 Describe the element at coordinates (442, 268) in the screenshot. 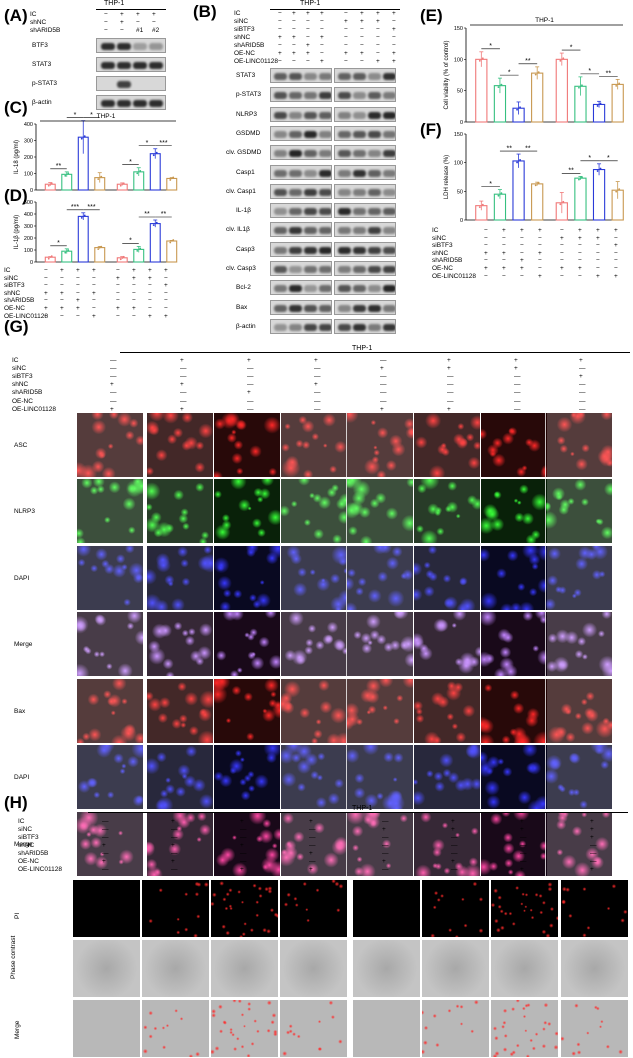

I see `condition-label: OE-NC` at that location.